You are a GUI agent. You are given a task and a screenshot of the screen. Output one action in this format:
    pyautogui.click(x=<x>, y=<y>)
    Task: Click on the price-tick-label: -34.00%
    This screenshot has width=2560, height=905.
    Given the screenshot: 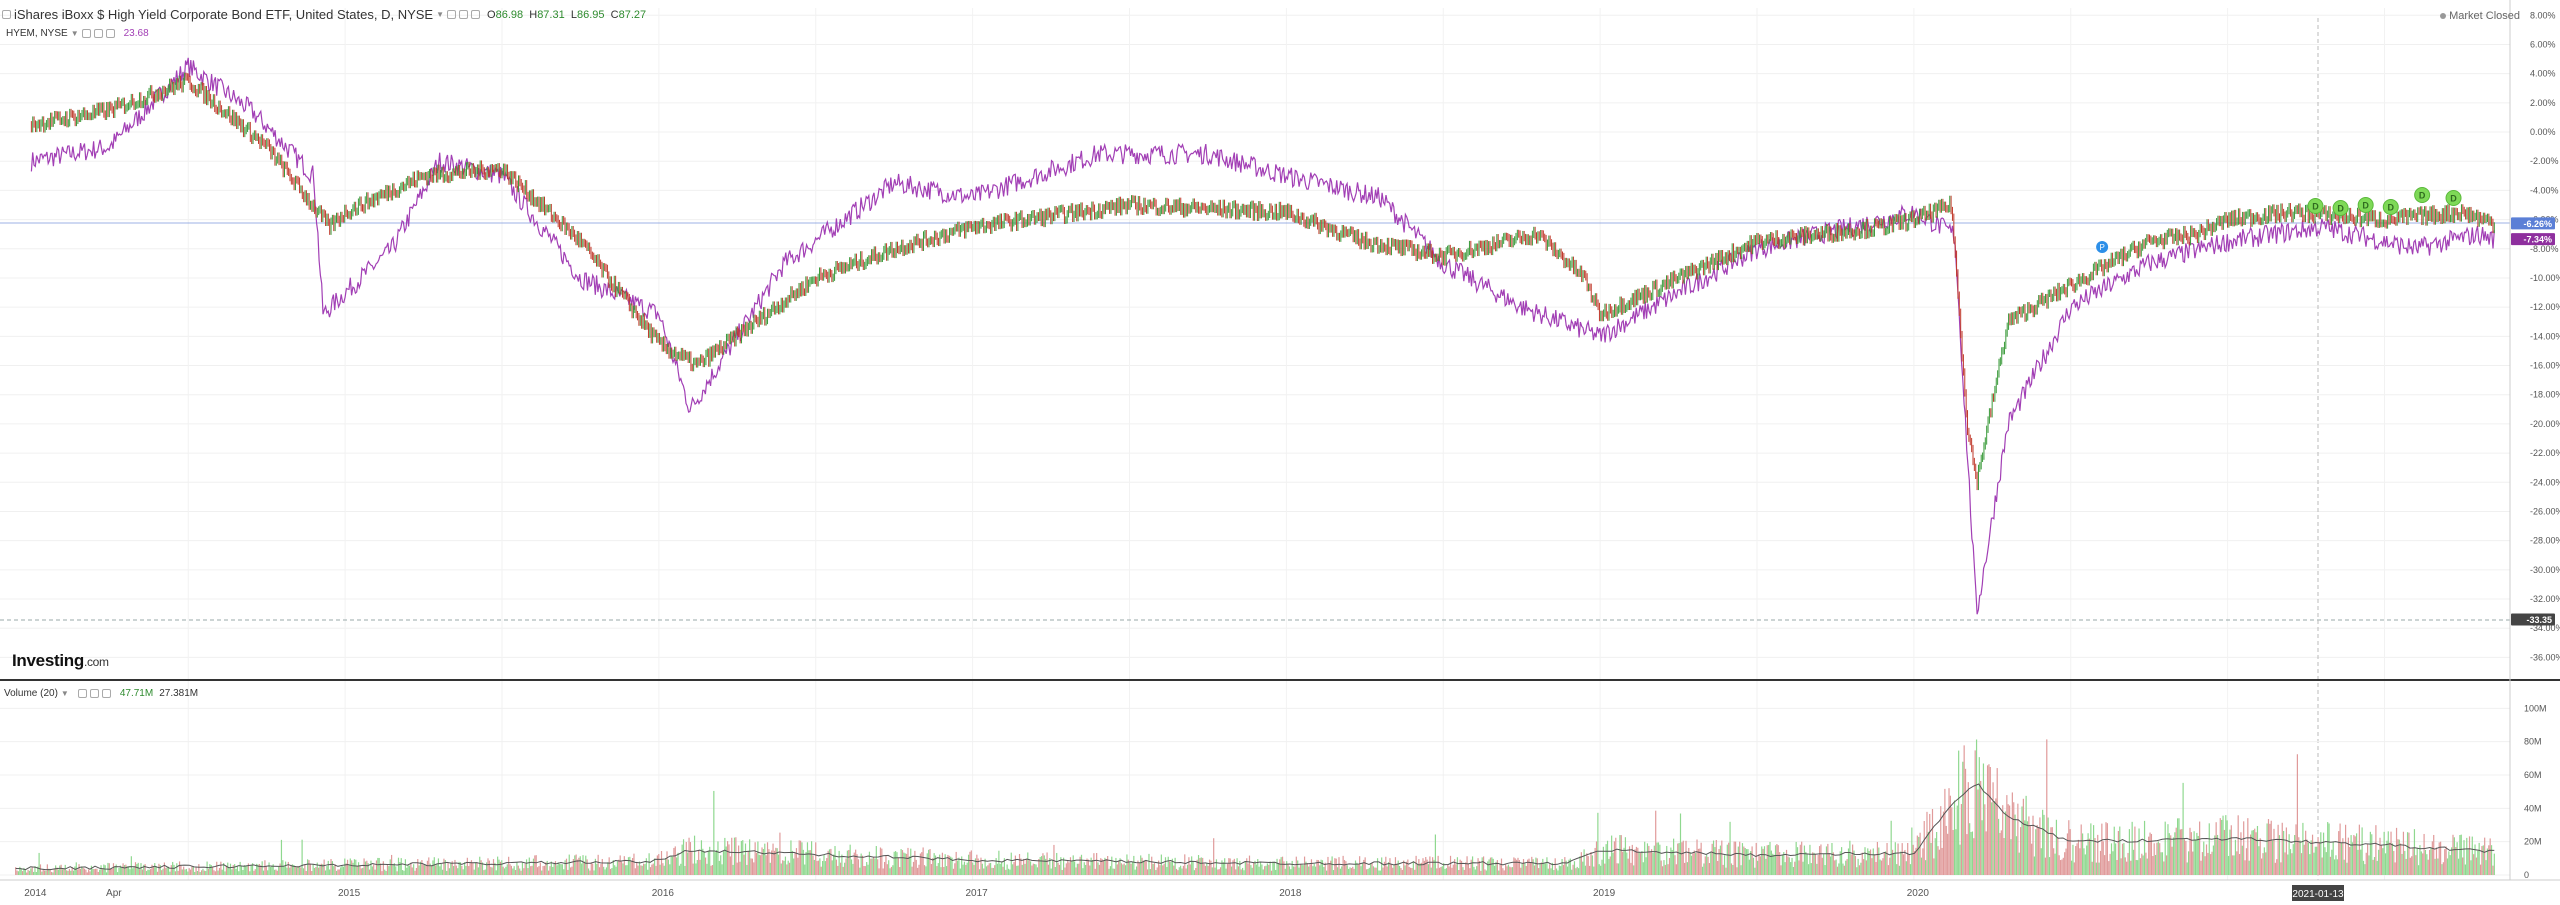 What is the action you would take?
    pyautogui.click(x=2545, y=628)
    